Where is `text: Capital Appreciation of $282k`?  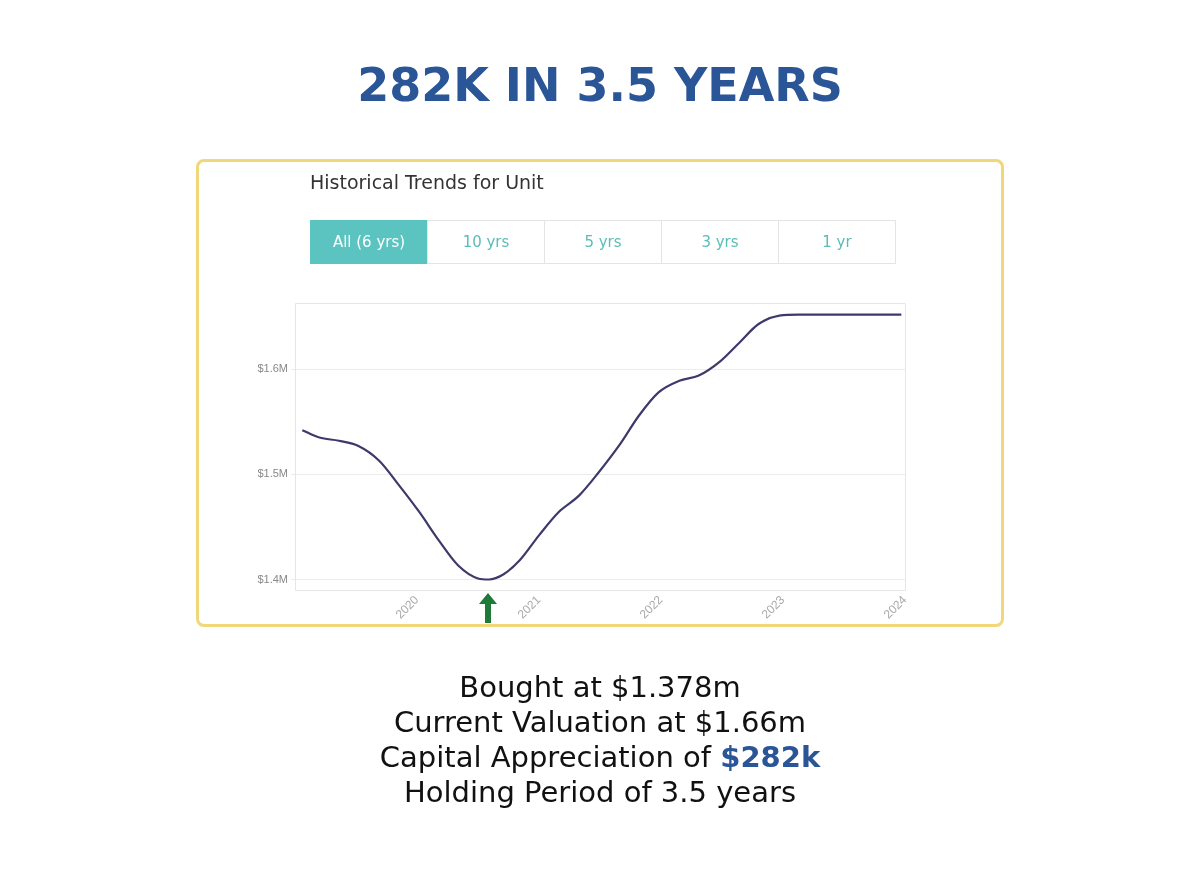
text: Capital Appreciation of $282k is located at coordinates (600, 757).